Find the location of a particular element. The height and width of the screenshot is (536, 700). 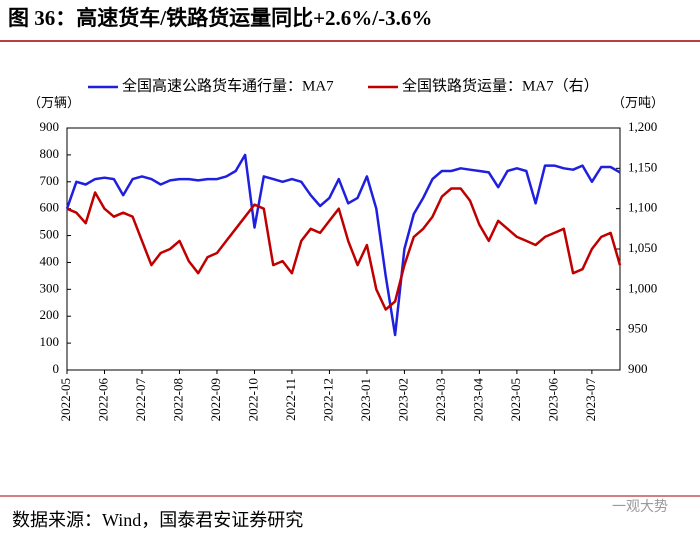

x-tick-label: 2022-11 is located at coordinates (290, 399).